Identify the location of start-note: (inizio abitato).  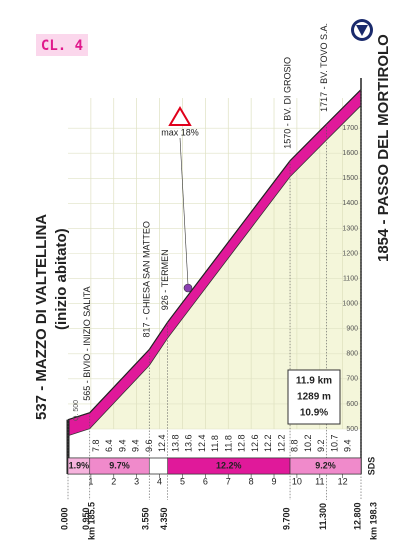
(61, 279).